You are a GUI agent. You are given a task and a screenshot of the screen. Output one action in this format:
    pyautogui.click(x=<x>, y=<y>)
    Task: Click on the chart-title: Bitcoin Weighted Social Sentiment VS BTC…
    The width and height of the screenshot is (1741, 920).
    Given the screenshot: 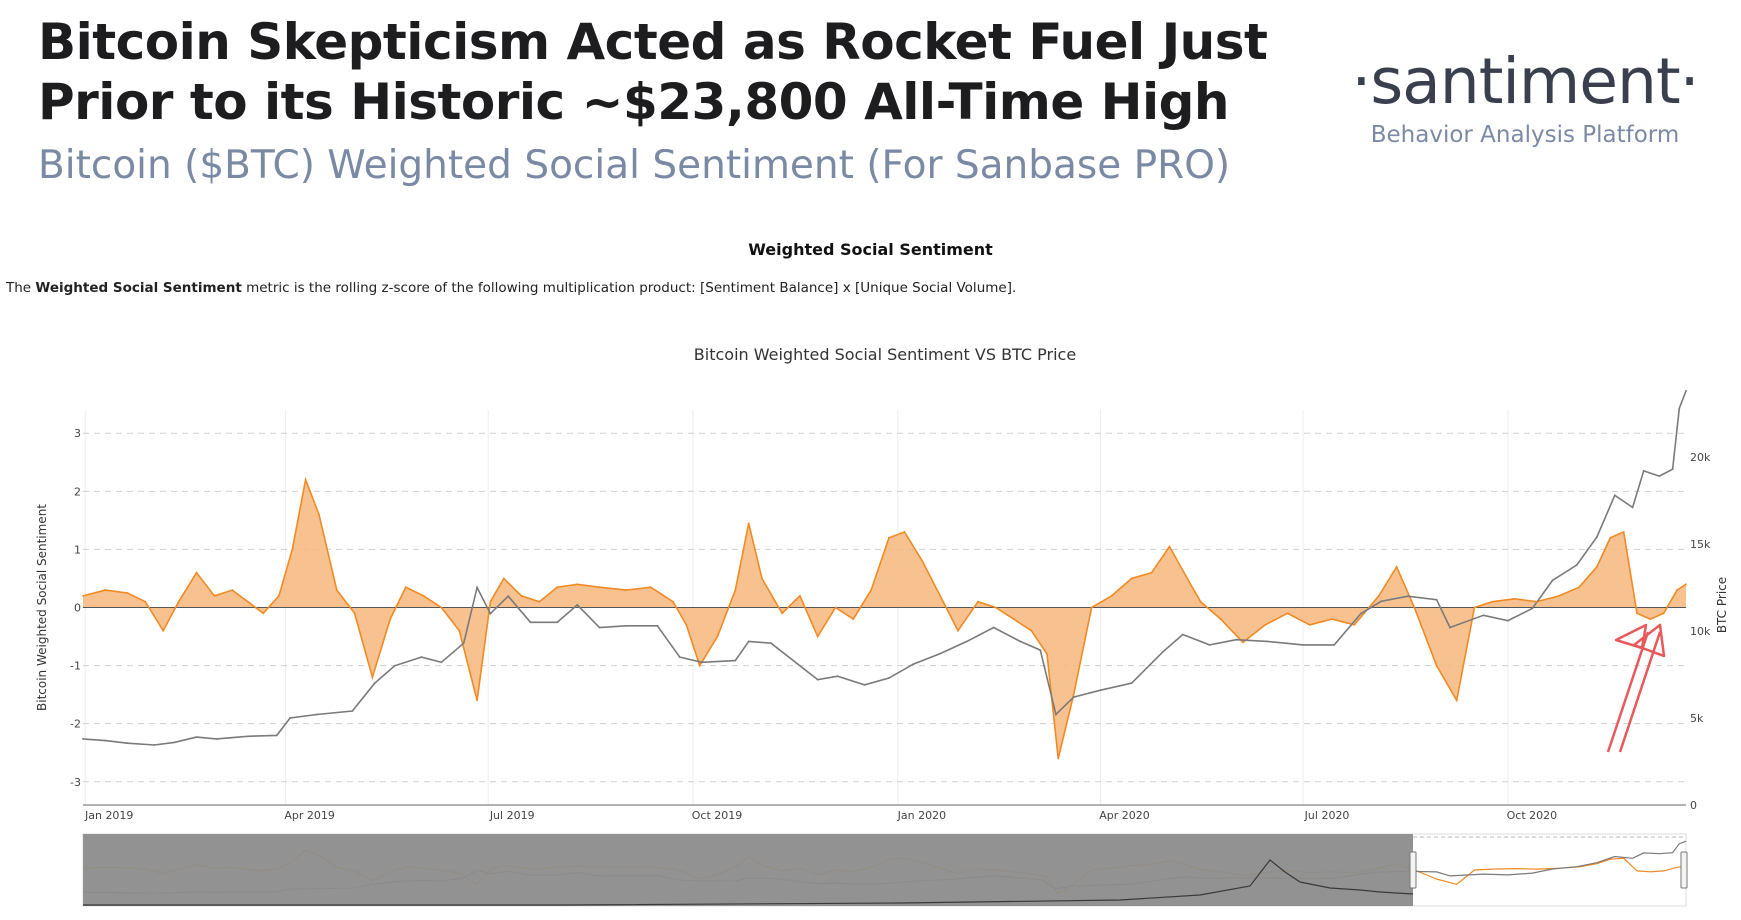 What is the action you would take?
    pyautogui.click(x=885, y=354)
    